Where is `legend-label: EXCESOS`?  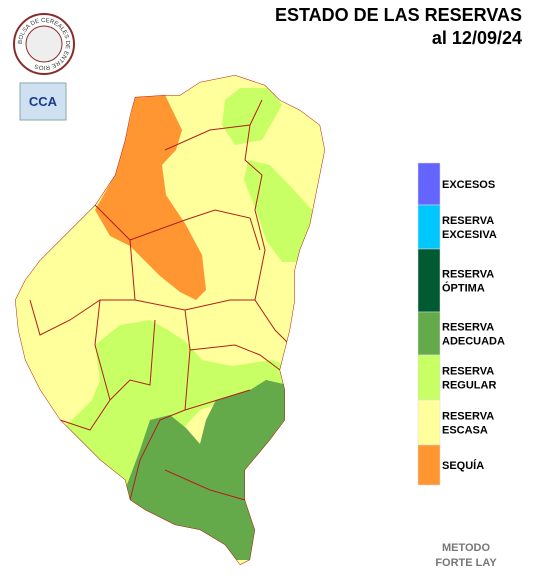
legend-label: EXCESOS is located at coordinates (468, 185).